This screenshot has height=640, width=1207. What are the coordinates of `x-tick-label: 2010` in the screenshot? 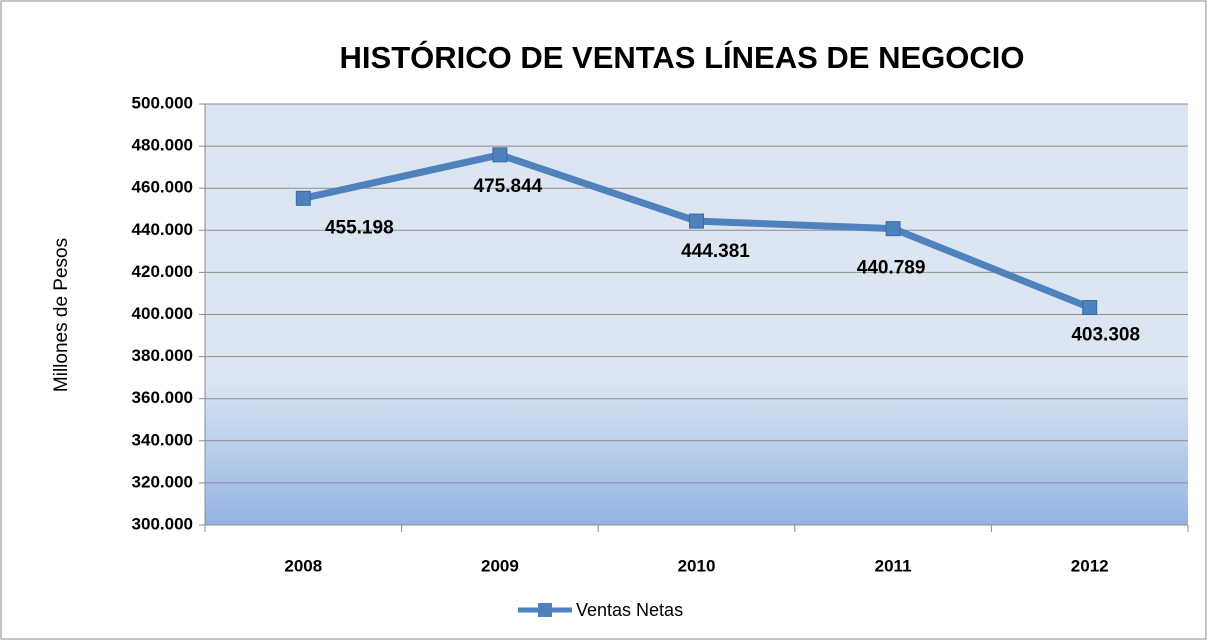 It's located at (697, 565).